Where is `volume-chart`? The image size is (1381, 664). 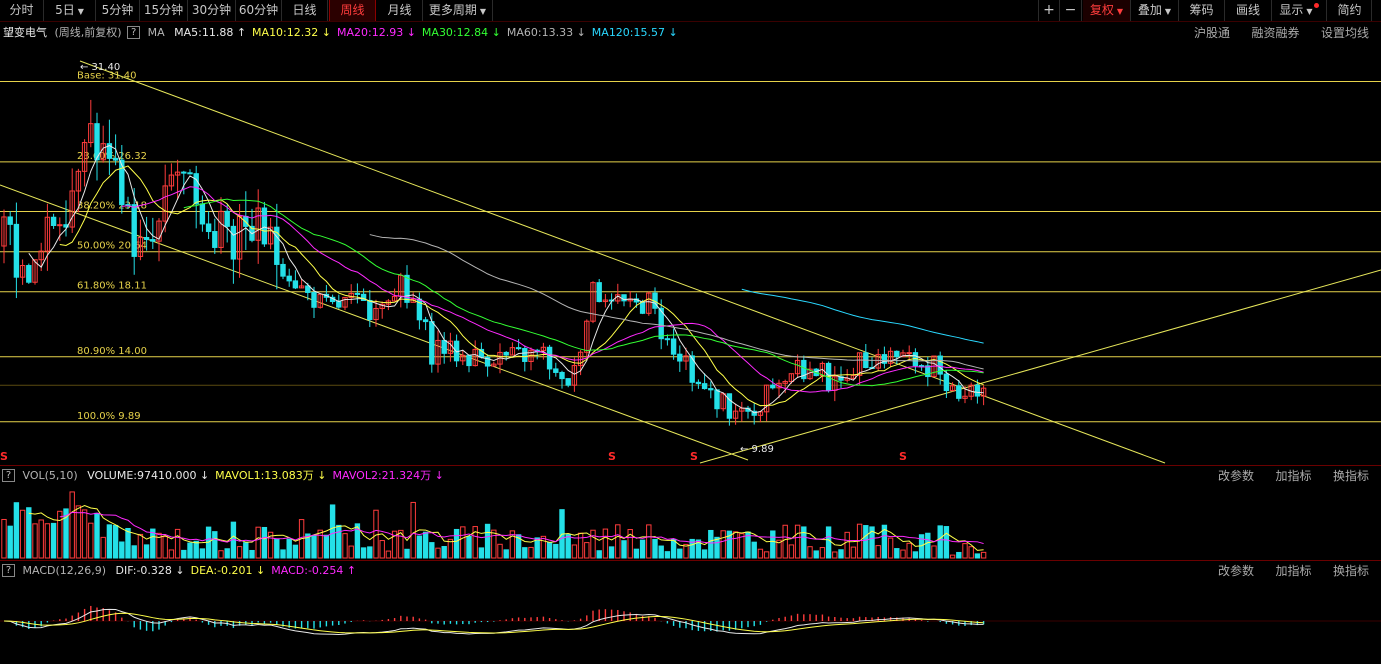 volume-chart is located at coordinates (690, 522).